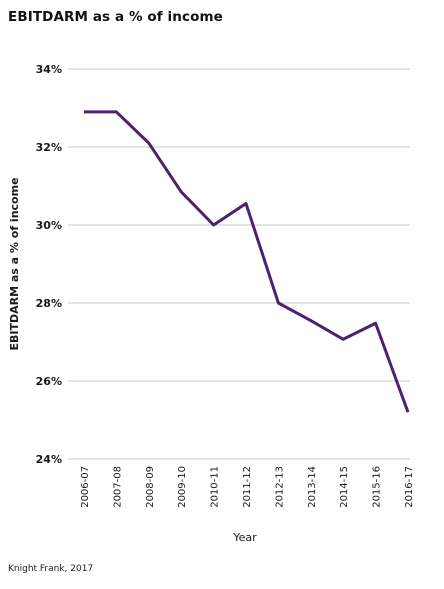 The width and height of the screenshot is (444, 589). What do you see at coordinates (377, 487) in the screenshot?
I see `x-tick-label: 2015-16` at bounding box center [377, 487].